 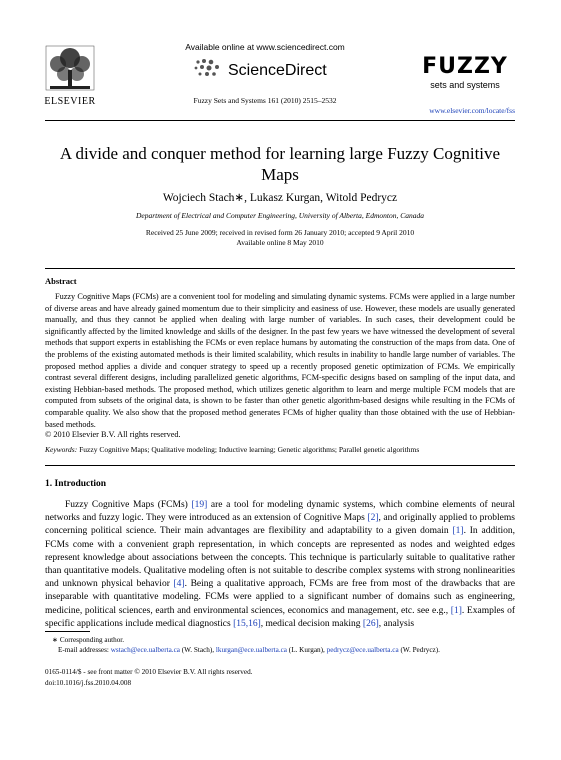 I want to click on email-link: pedrycz@ece.ualberta.ca, so click(x=362, y=650).